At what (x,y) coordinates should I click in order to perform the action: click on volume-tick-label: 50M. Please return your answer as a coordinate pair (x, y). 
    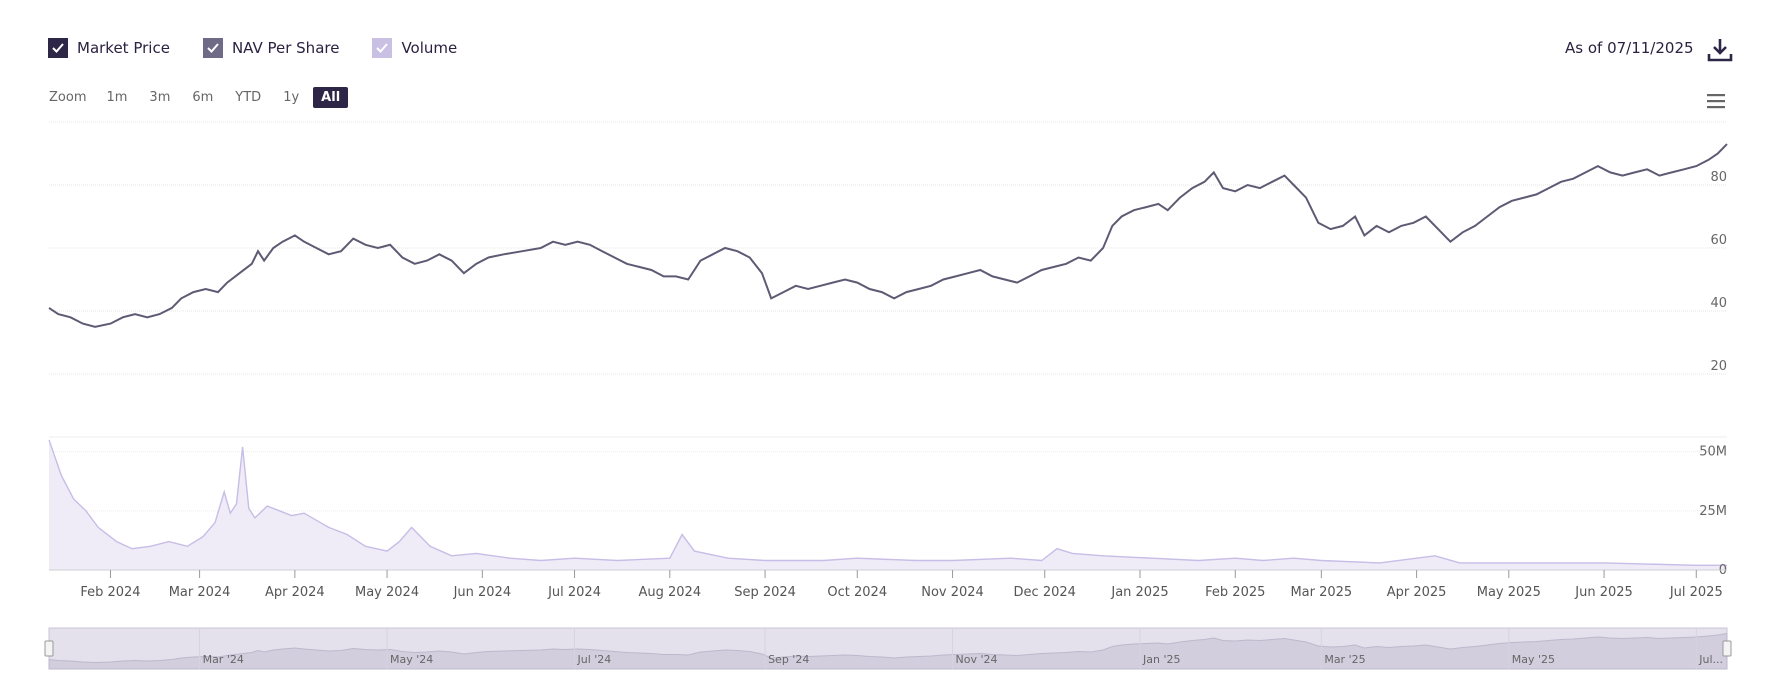
    Looking at the image, I should click on (1713, 452).